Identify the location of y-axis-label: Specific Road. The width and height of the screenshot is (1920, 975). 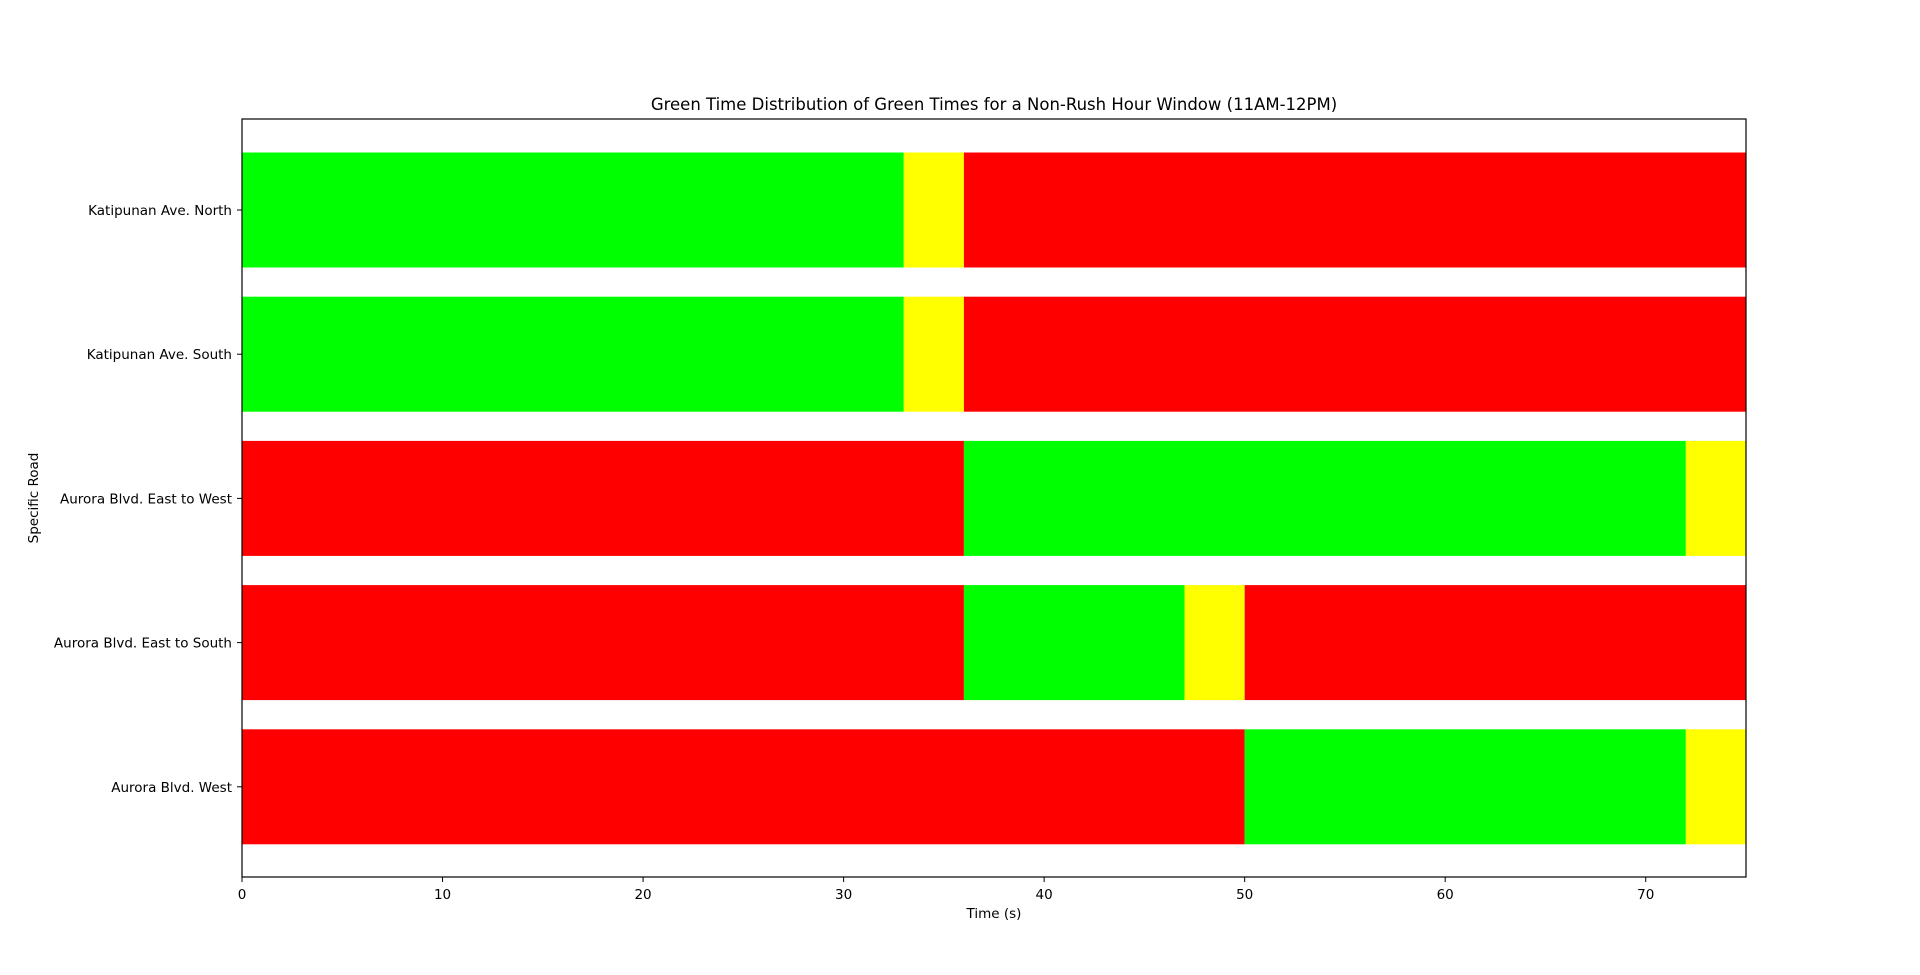
(34, 498).